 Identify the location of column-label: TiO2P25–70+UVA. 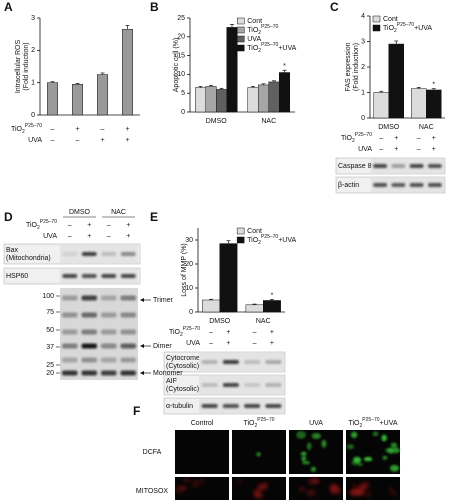
(372, 423).